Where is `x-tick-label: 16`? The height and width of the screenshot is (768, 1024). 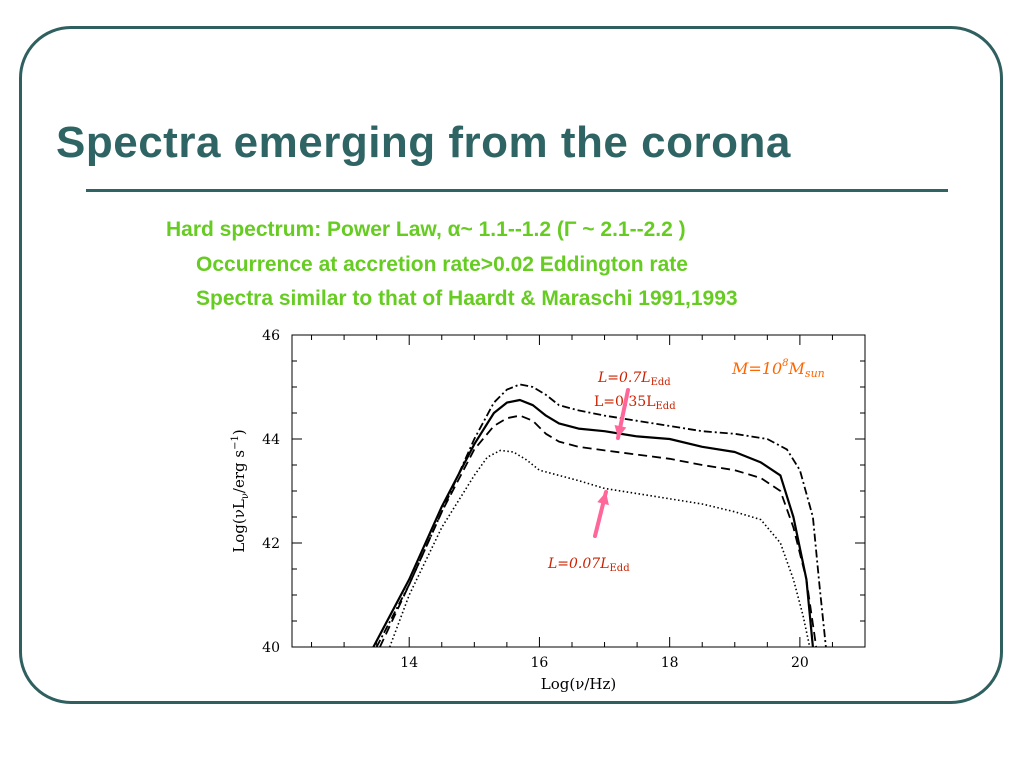
x-tick-label: 16 is located at coordinates (540, 663).